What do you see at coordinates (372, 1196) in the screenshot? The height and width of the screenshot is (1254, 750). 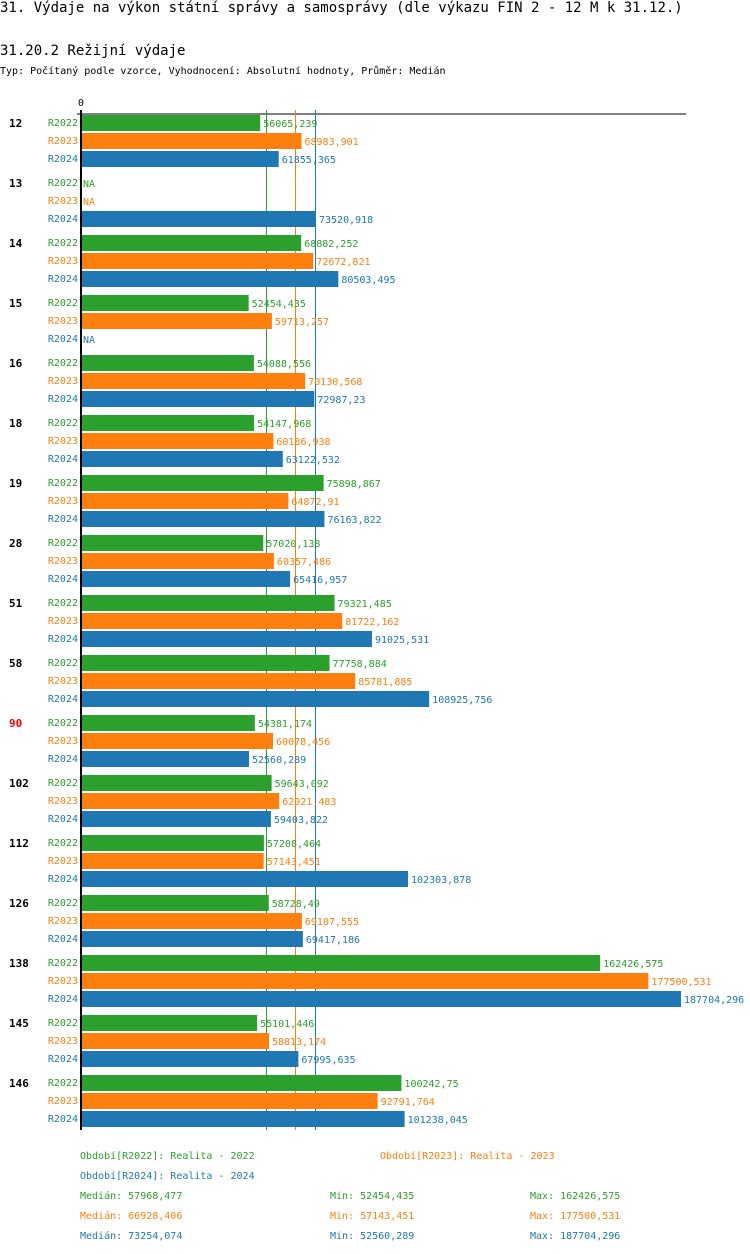 I see `stat-min-r2022: Min: 52454,435` at bounding box center [372, 1196].